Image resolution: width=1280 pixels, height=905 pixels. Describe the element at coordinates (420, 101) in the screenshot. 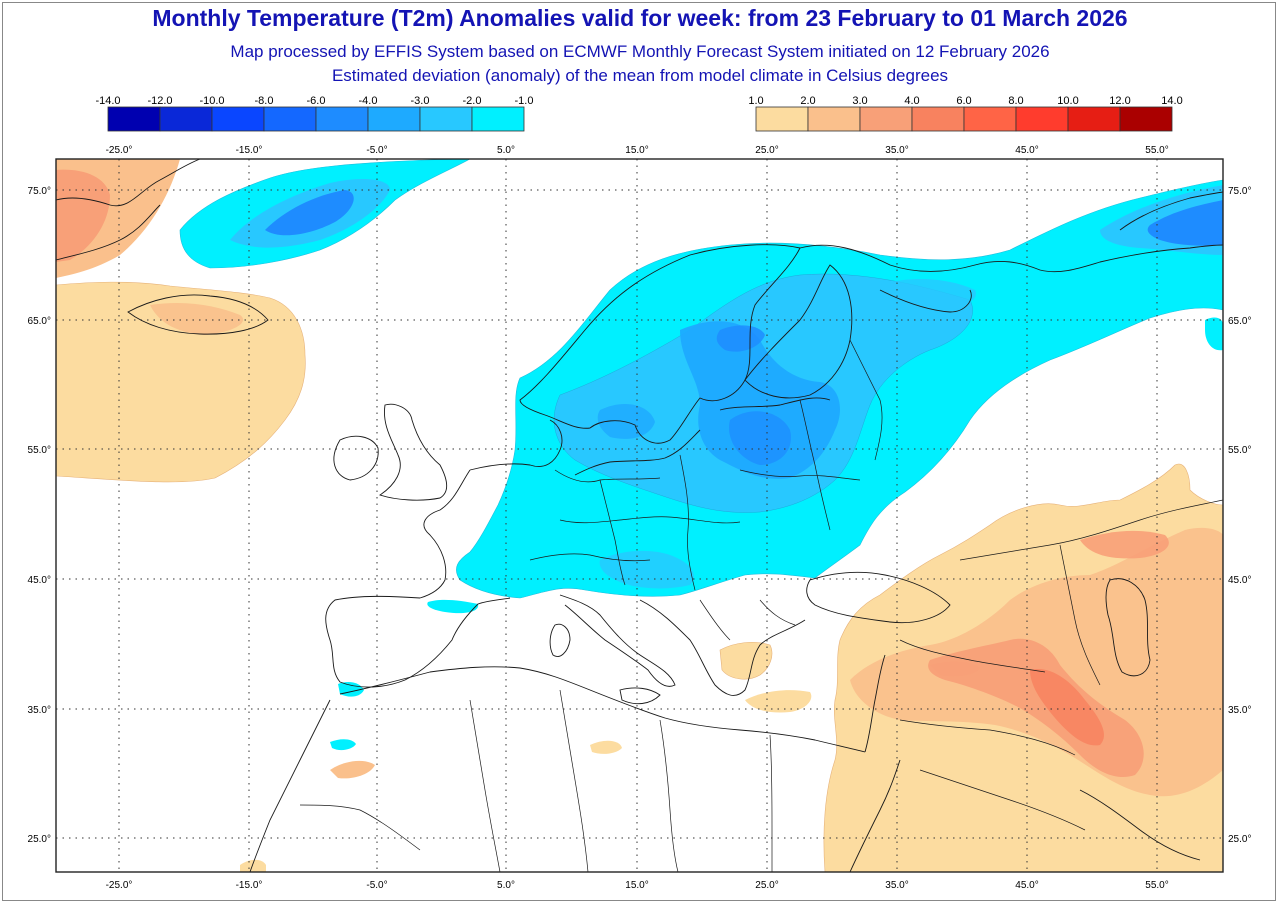

I see `legend-cold-label: -3.0` at that location.